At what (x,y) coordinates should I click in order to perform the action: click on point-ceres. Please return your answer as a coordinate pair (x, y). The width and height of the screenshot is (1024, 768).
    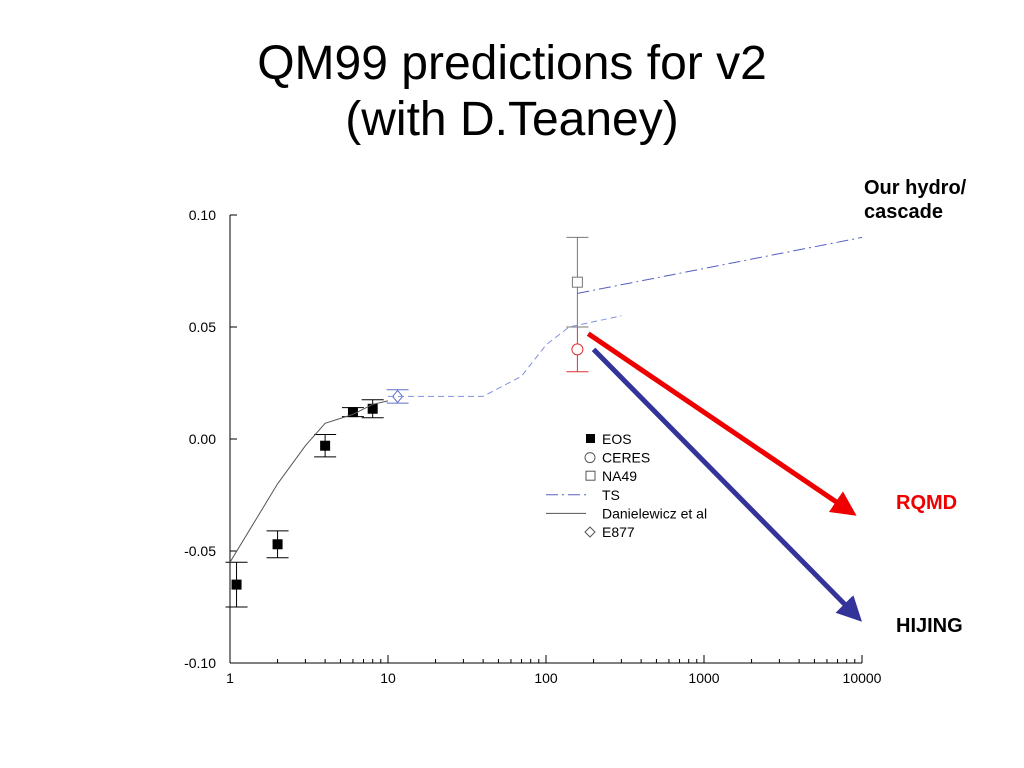
    Looking at the image, I should click on (577, 349).